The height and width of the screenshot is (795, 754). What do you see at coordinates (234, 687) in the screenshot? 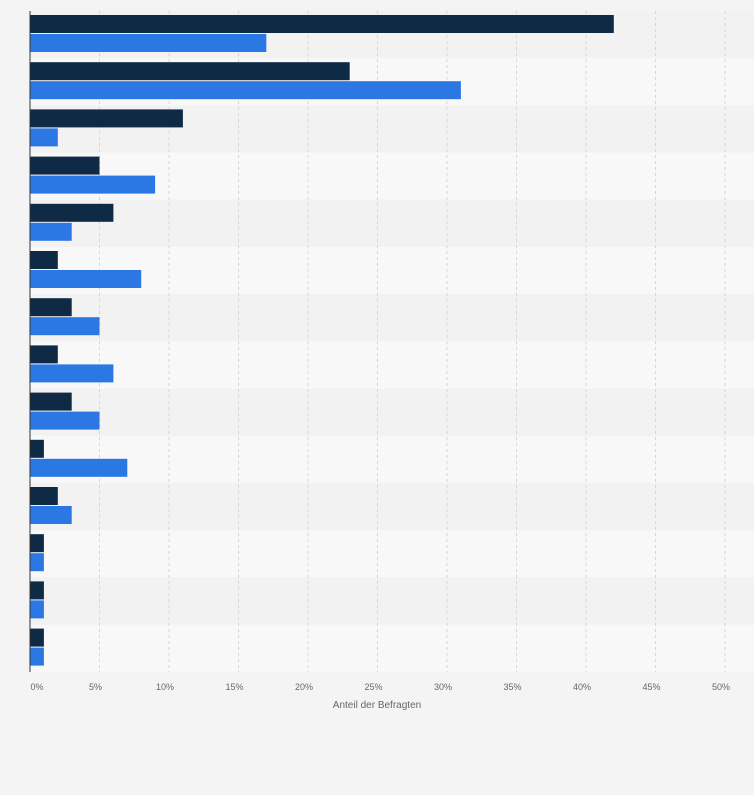
I see `x-tick-label: 15%` at bounding box center [234, 687].